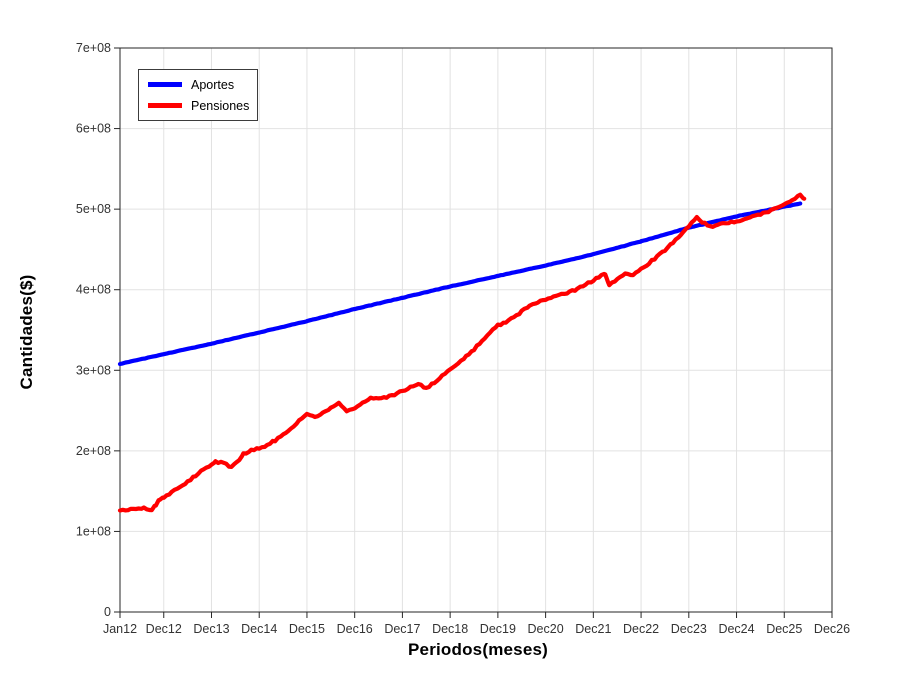 This screenshot has width=920, height=690. Describe the element at coordinates (93, 129) in the screenshot. I see `y-tick-label: 6e+08` at that location.